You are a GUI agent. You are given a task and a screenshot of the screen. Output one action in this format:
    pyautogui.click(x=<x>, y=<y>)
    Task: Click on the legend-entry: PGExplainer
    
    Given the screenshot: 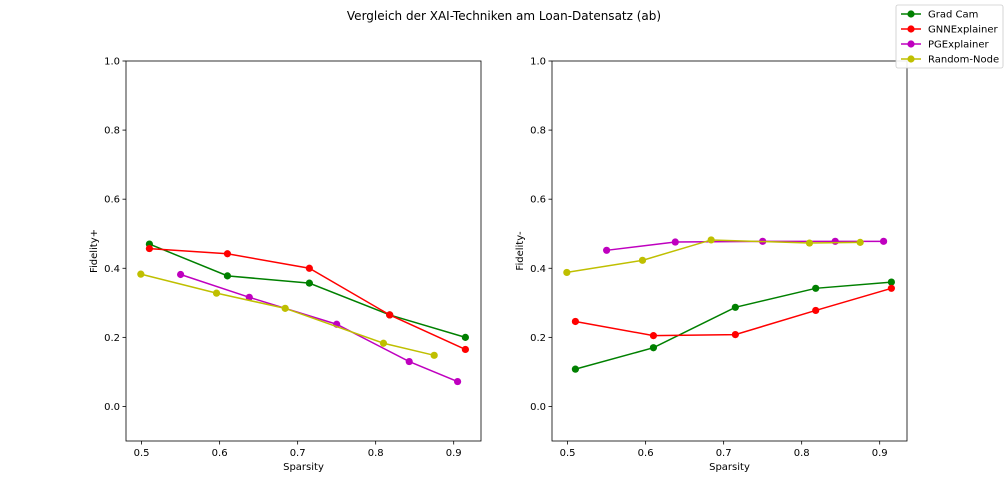 What is the action you would take?
    pyautogui.click(x=945, y=45)
    